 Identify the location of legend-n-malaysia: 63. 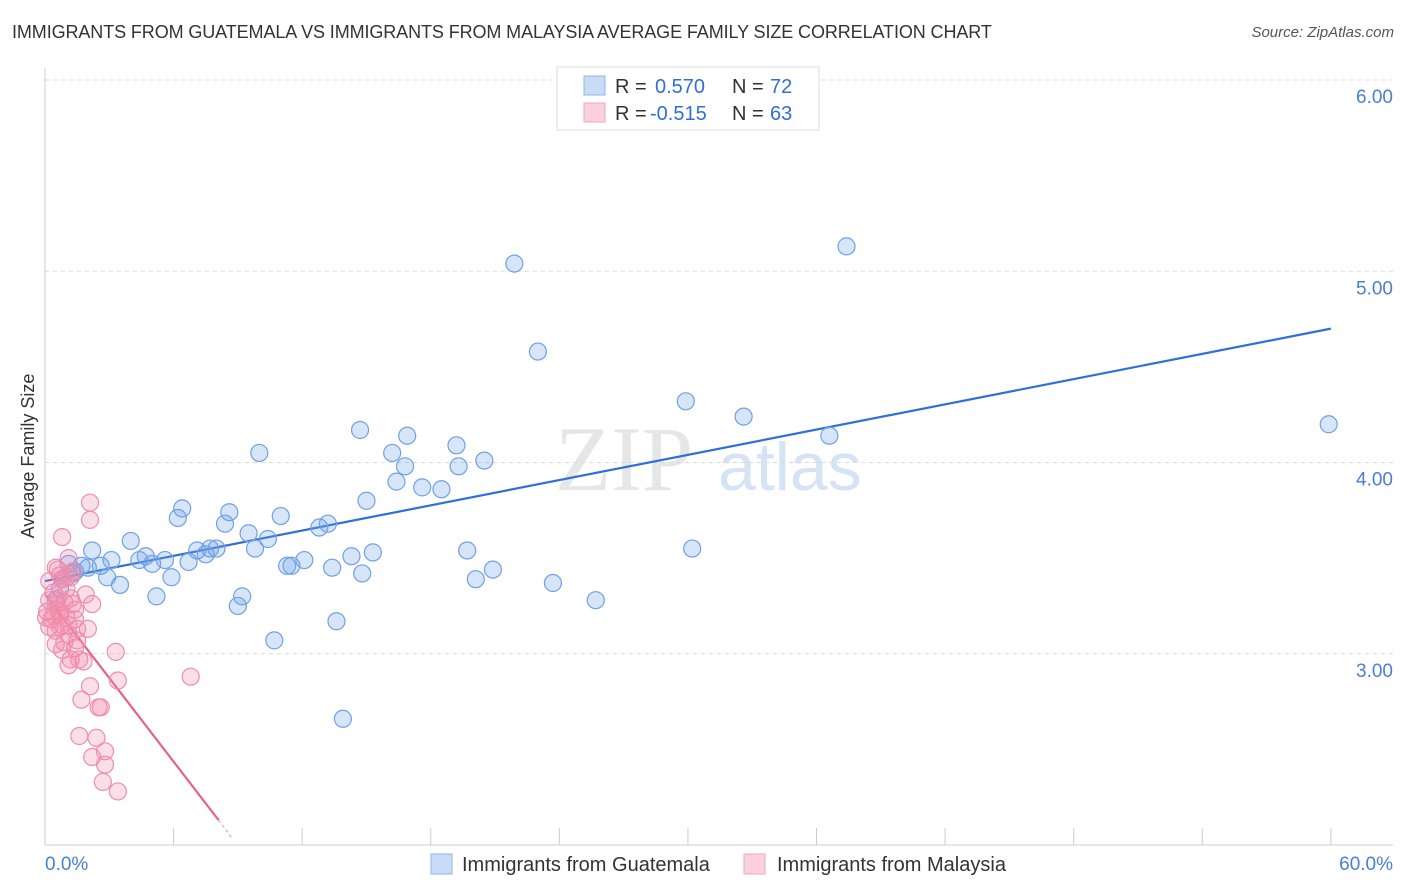
(781, 114).